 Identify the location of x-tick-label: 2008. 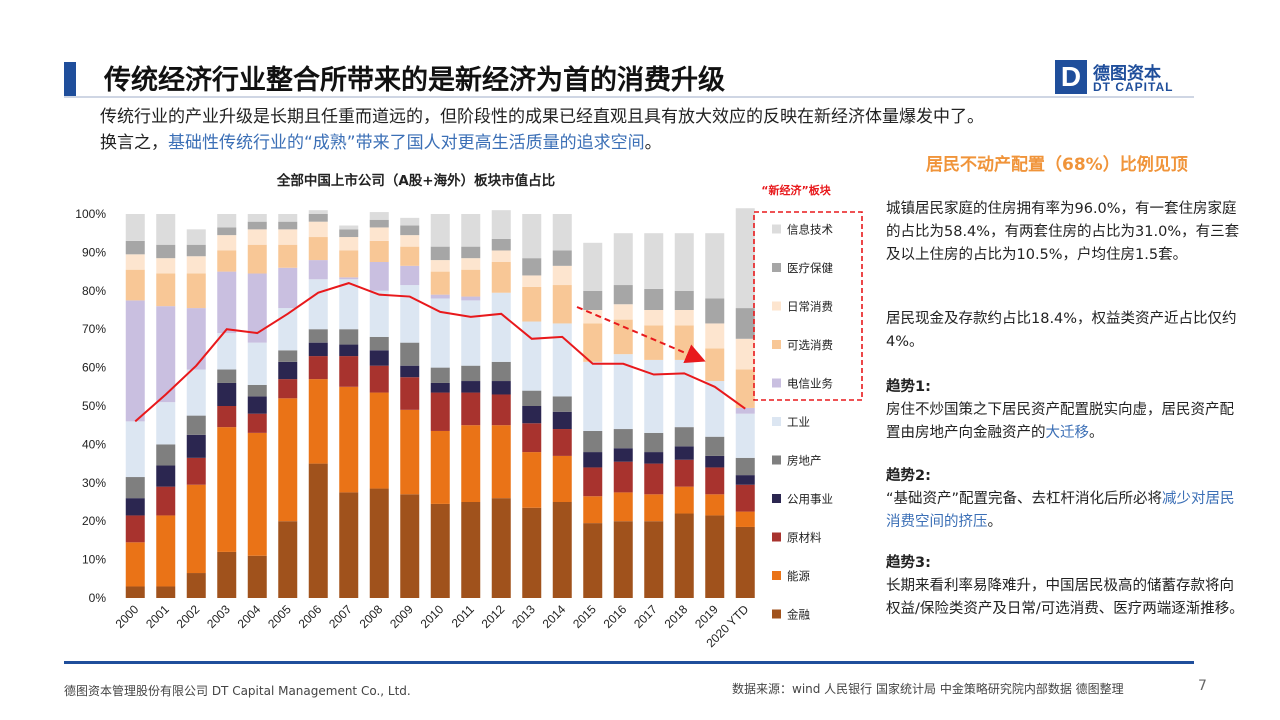
(371, 616).